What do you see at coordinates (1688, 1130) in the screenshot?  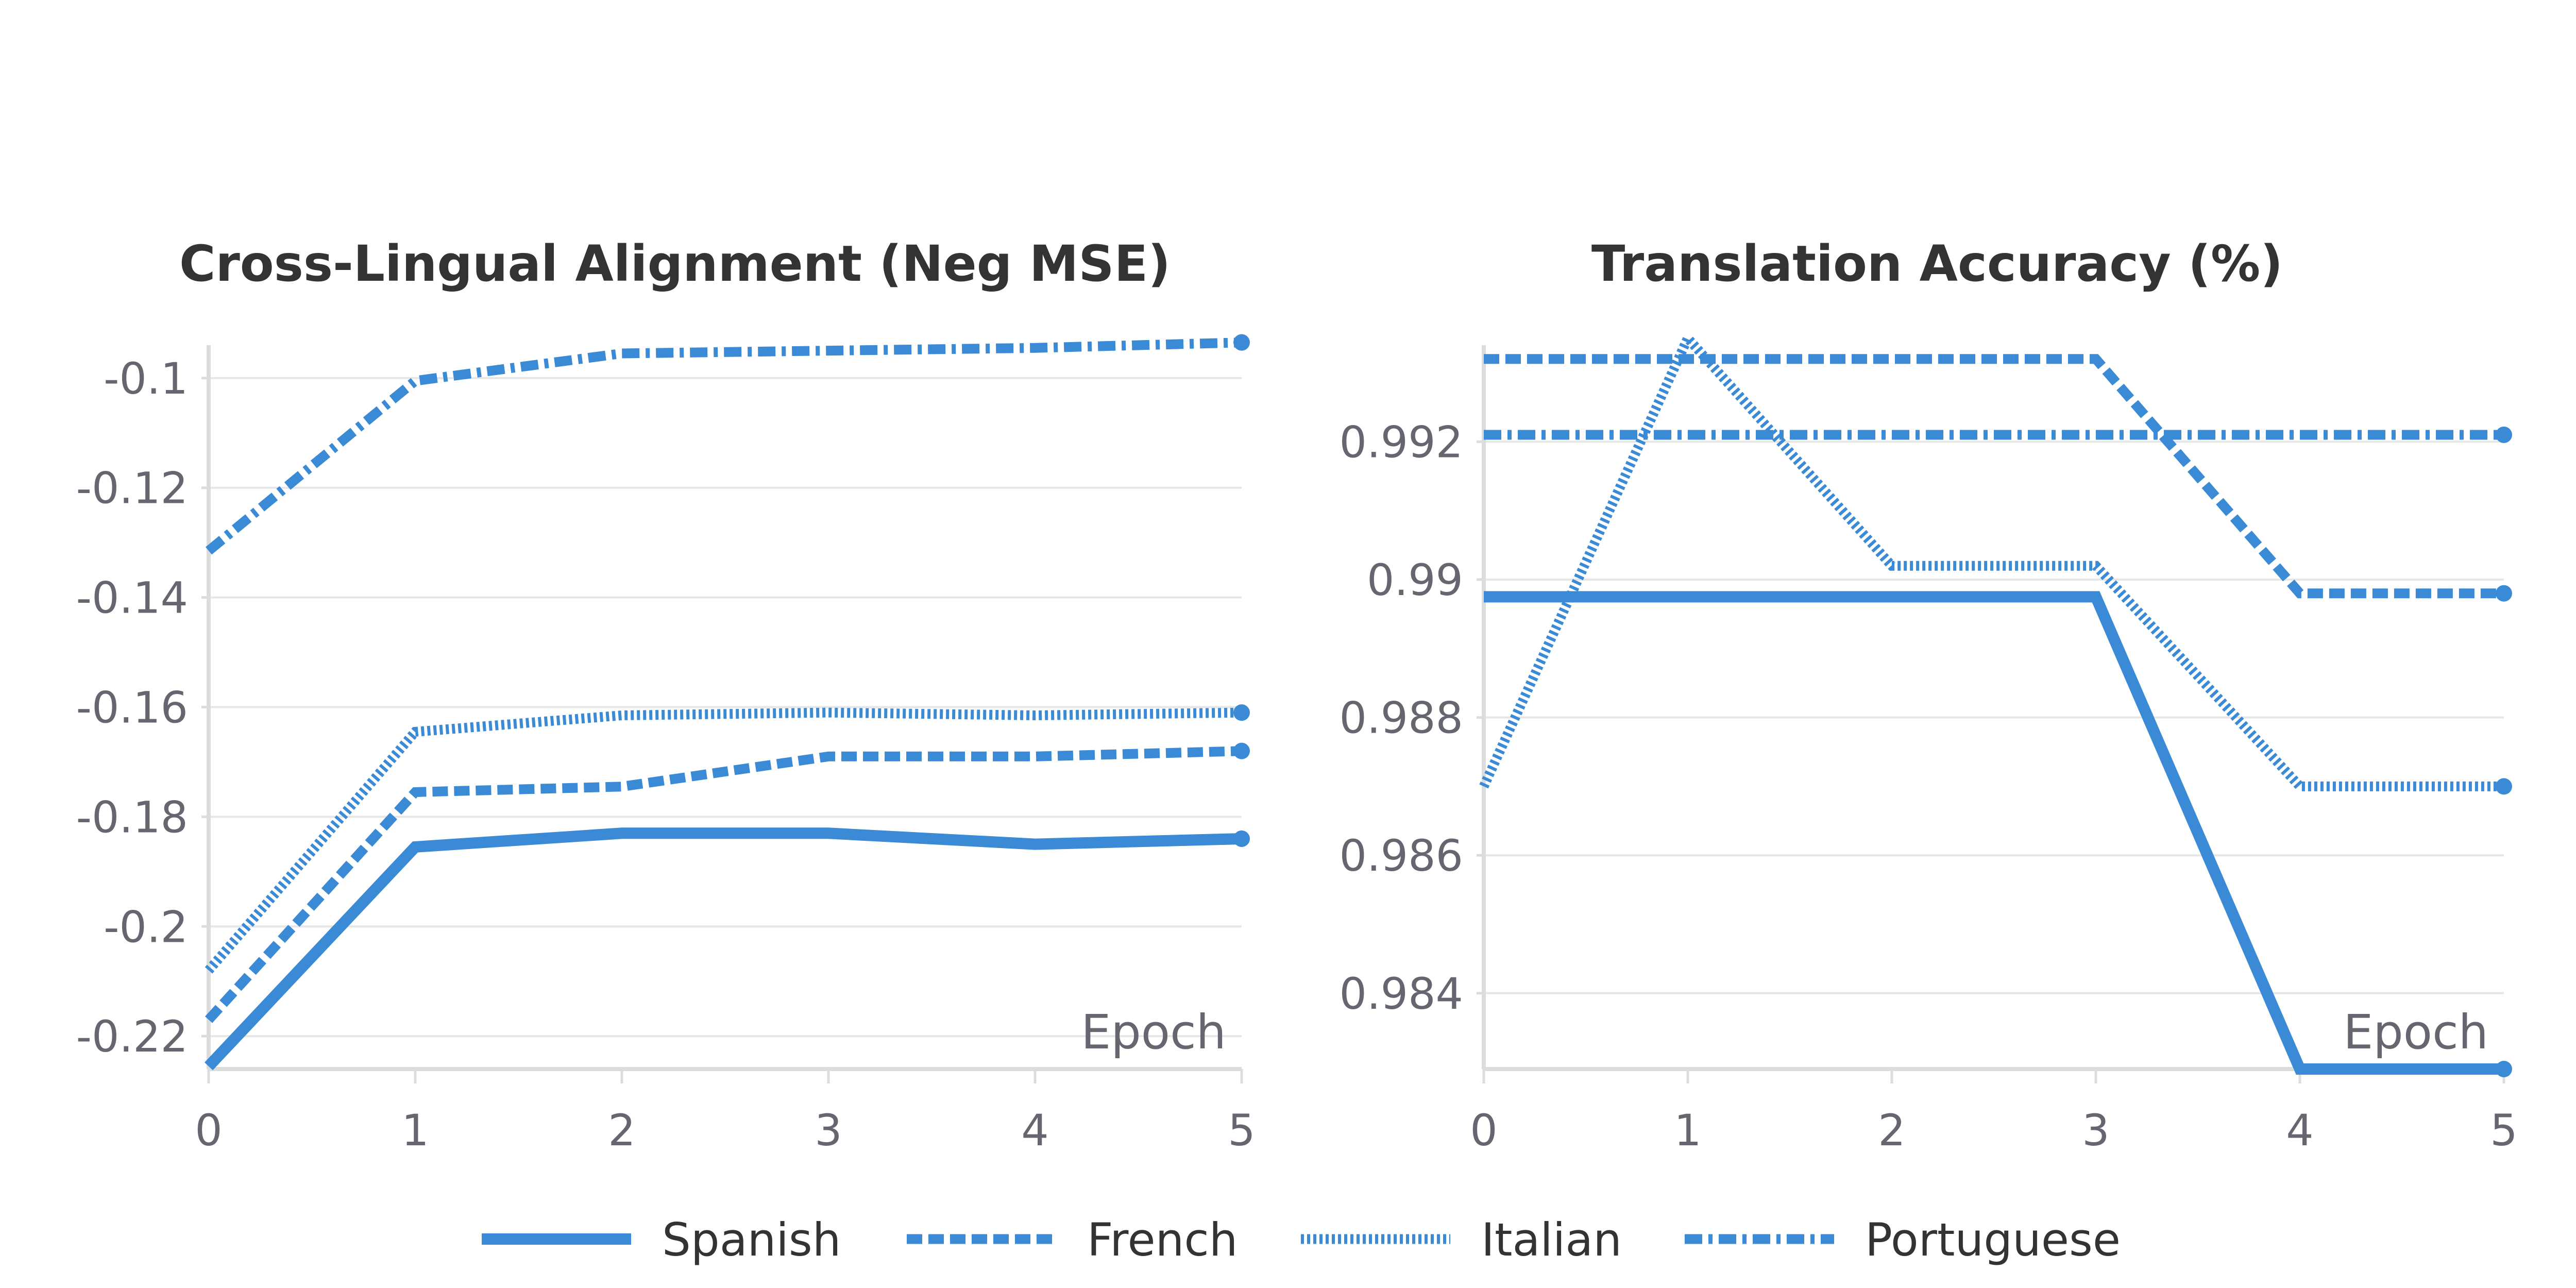 I see `c1-x-tick-label: 1` at bounding box center [1688, 1130].